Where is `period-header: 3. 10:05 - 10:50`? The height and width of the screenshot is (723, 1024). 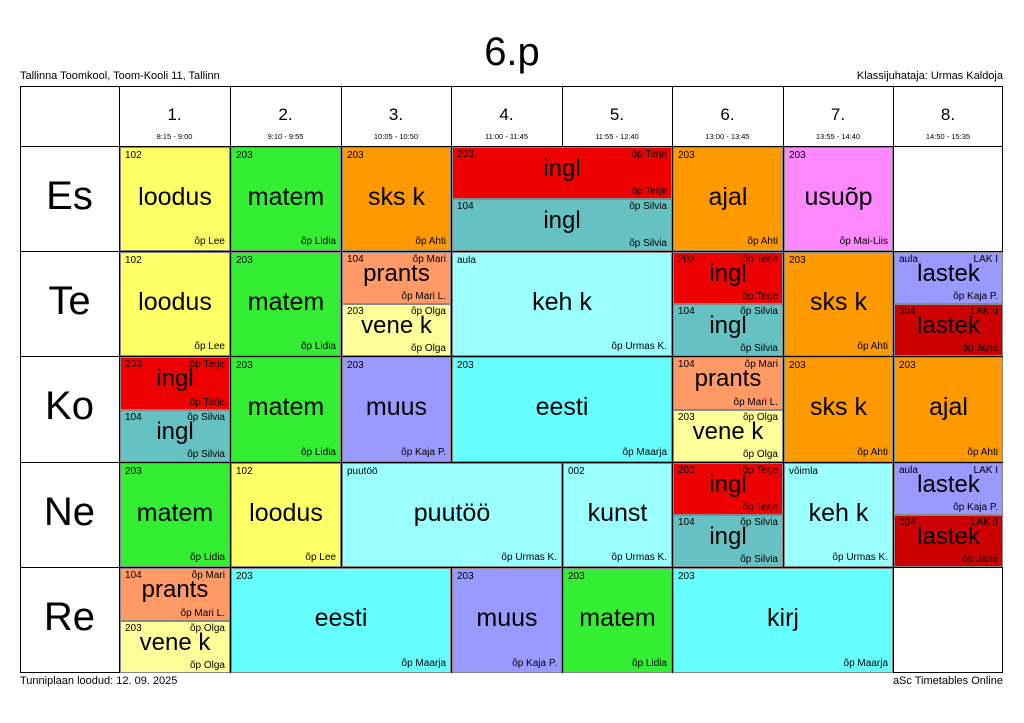 period-header: 3. 10:05 - 10:50 is located at coordinates (396, 116).